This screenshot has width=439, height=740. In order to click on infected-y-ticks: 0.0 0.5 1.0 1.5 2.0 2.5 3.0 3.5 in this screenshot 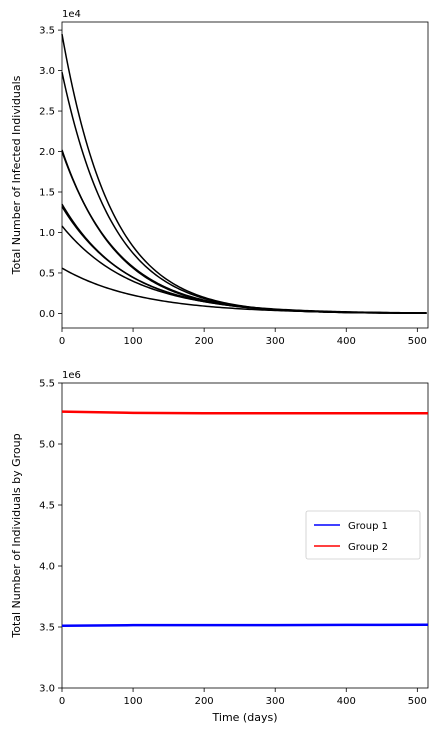, I will do `click(50, 173)`.